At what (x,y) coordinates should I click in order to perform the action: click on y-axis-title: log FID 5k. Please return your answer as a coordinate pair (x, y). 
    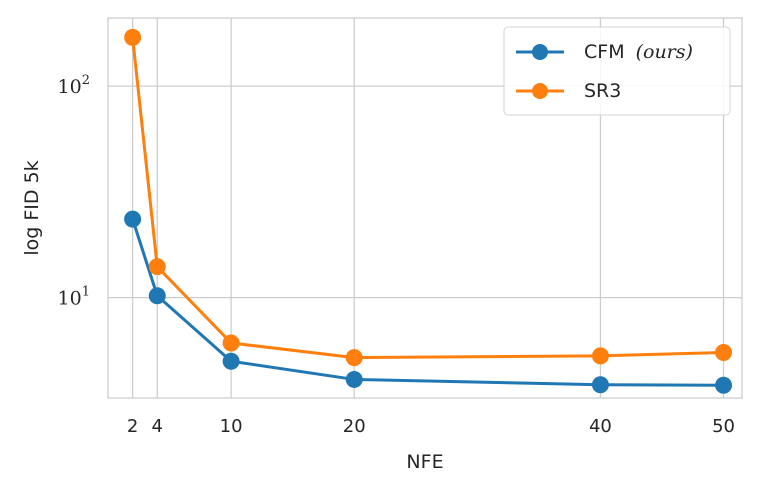
    Looking at the image, I should click on (32, 207).